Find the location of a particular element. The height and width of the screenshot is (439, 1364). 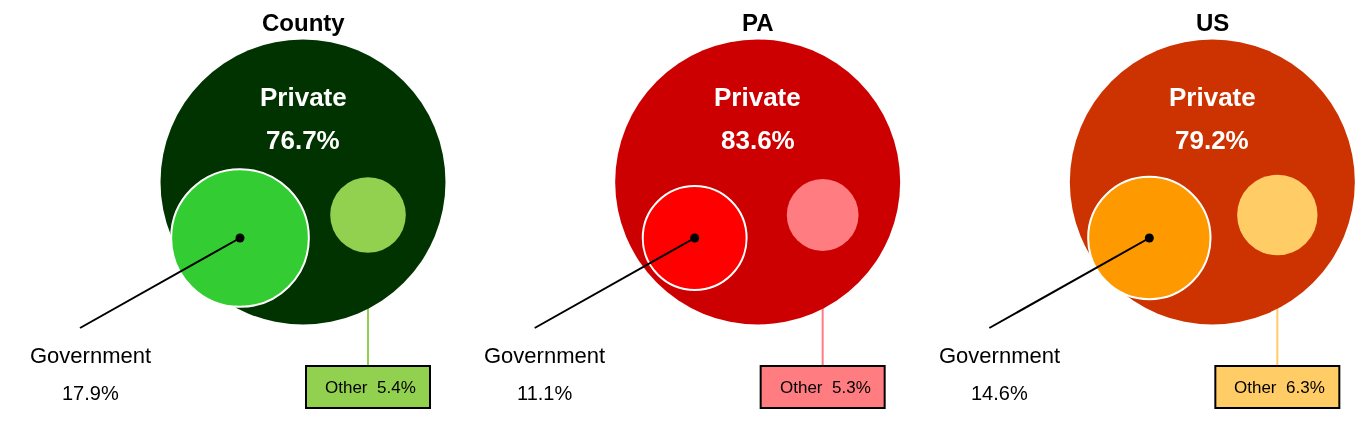

data-label: 11.1% is located at coordinates (545, 393).